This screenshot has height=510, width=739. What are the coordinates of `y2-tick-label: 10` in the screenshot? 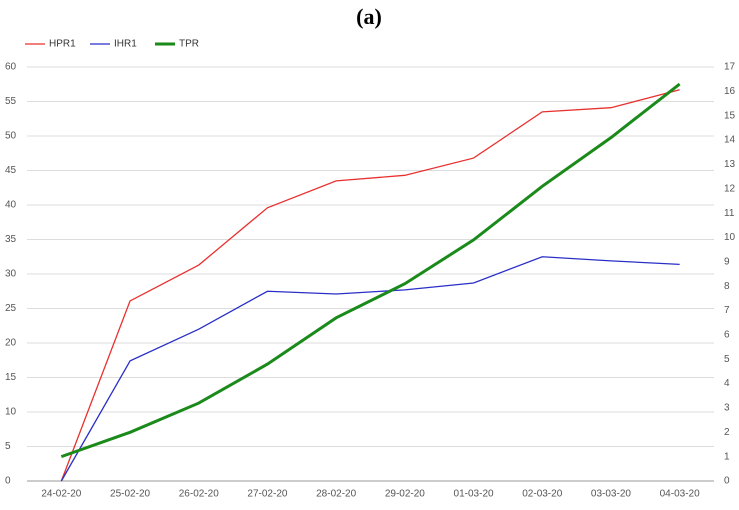 It's located at (730, 237).